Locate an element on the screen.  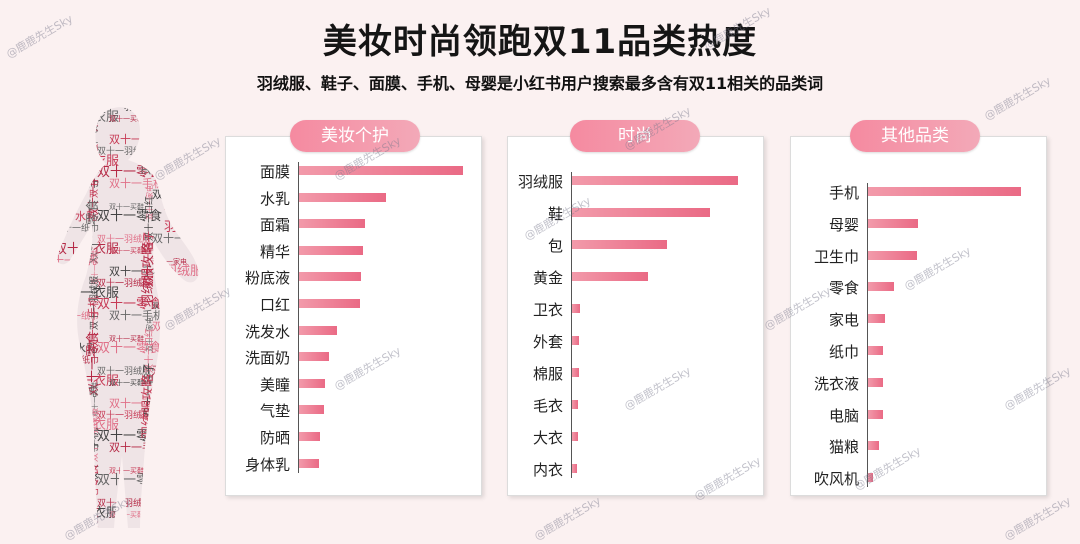
chart-0-category-label: 气垫 is located at coordinates (274, 411).